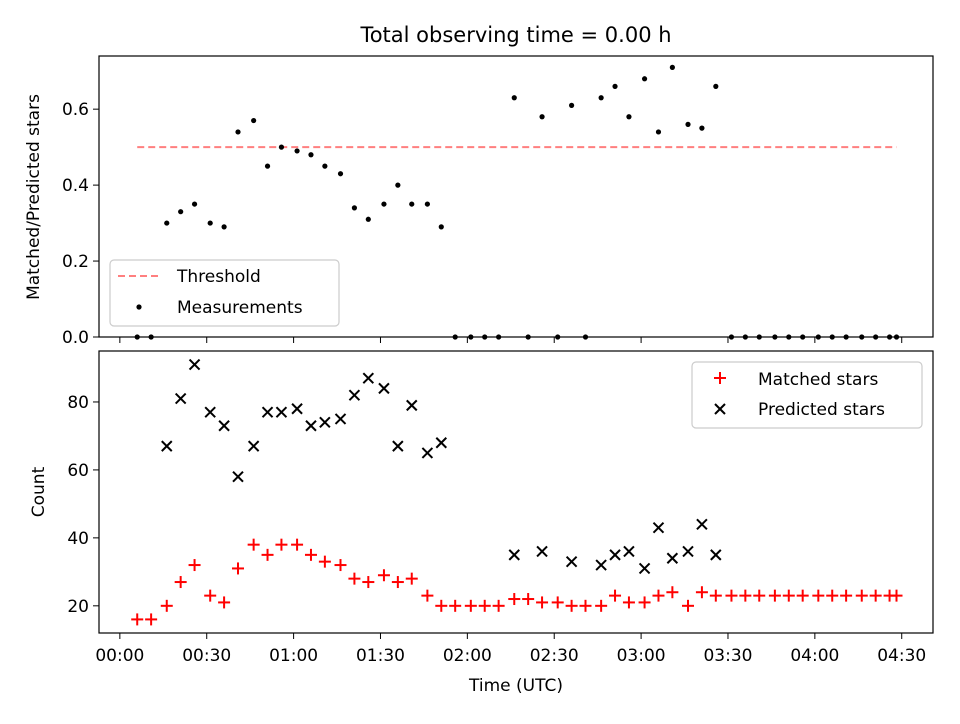  Describe the element at coordinates (75, 262) in the screenshot. I see `ratio-y-tick-label: 0.2` at that location.